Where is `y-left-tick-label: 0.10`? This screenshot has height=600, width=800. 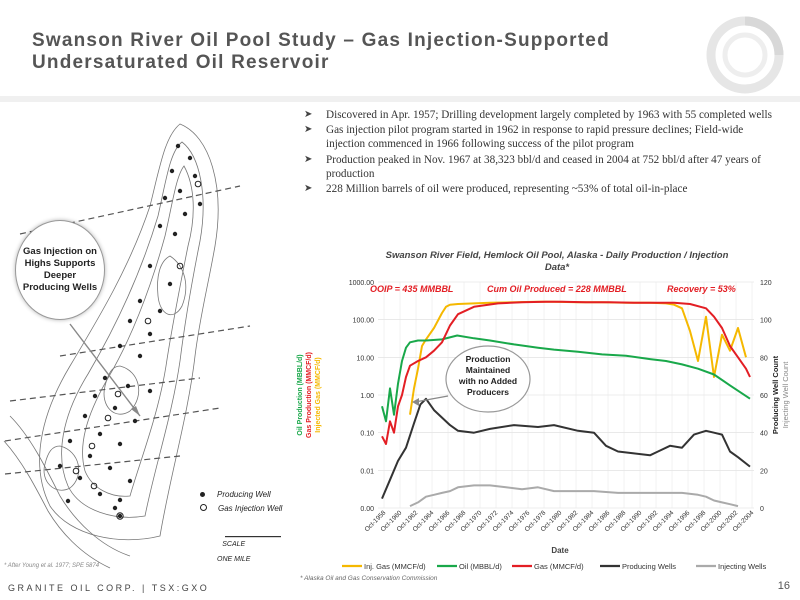 y-left-tick-label: 0.10 is located at coordinates (367, 434).